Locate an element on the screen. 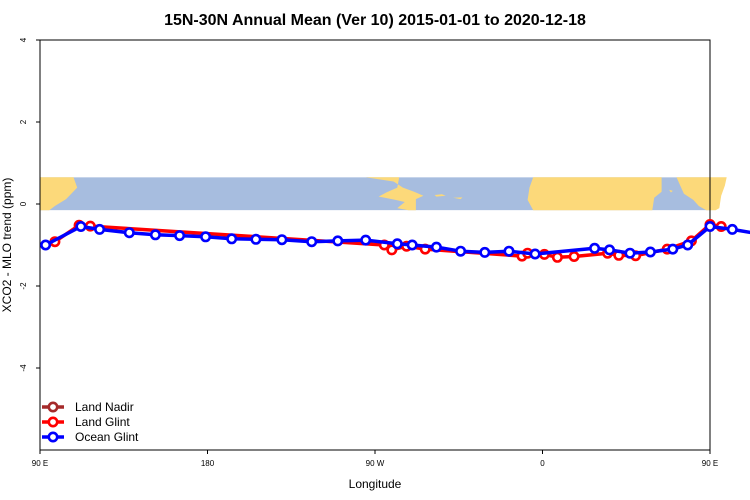 This screenshot has height=500, width=750. x-axis-label: Longitude is located at coordinates (375, 484).